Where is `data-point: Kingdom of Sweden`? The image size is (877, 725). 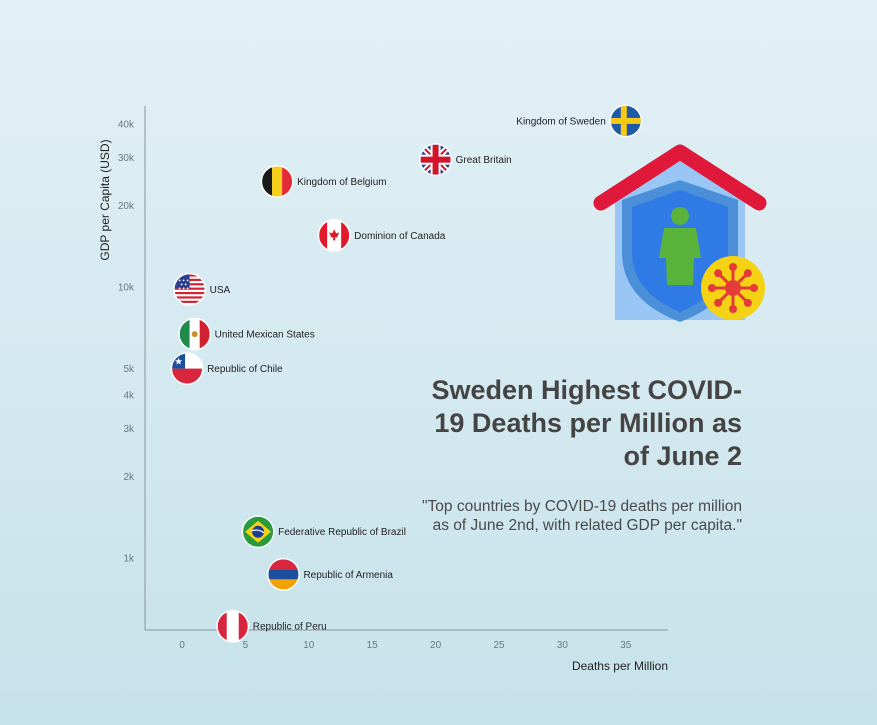
data-point: Kingdom of Sweden is located at coordinates (579, 121).